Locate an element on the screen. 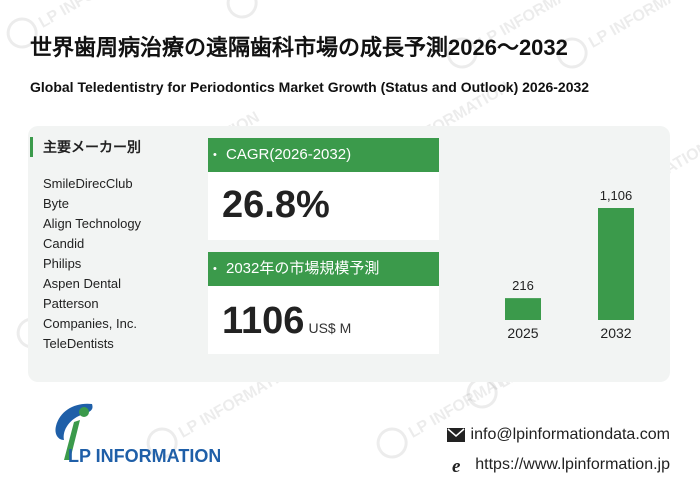 The height and width of the screenshot is (497, 700). maker-item: Candid is located at coordinates (64, 243).